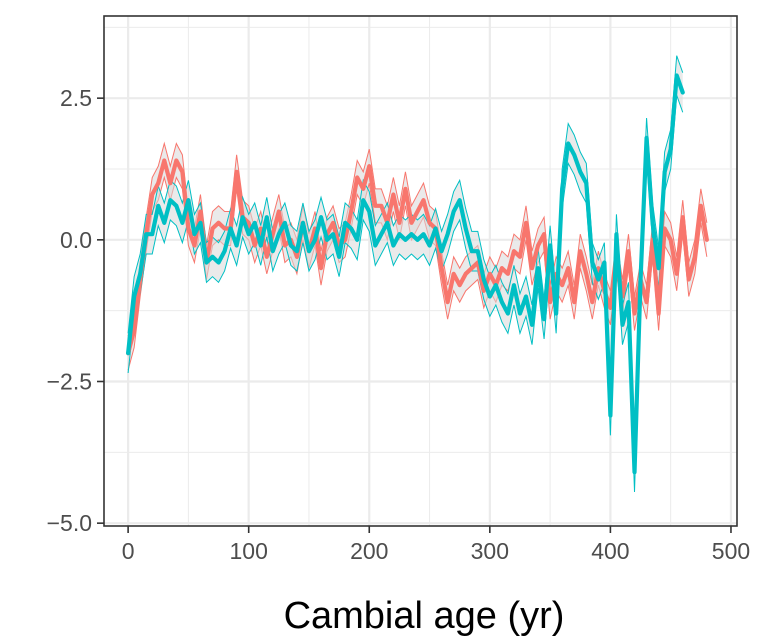 This screenshot has width=759, height=640. I want to click on x-tick-label: 500, so click(731, 551).